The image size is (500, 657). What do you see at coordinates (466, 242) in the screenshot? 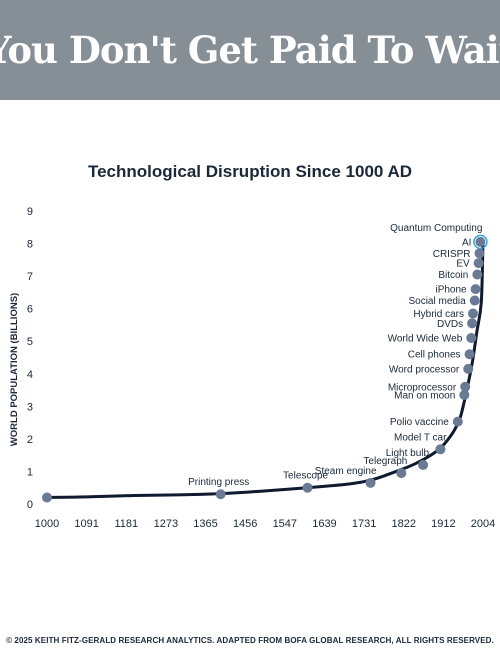
I see `point-label: AI` at bounding box center [466, 242].